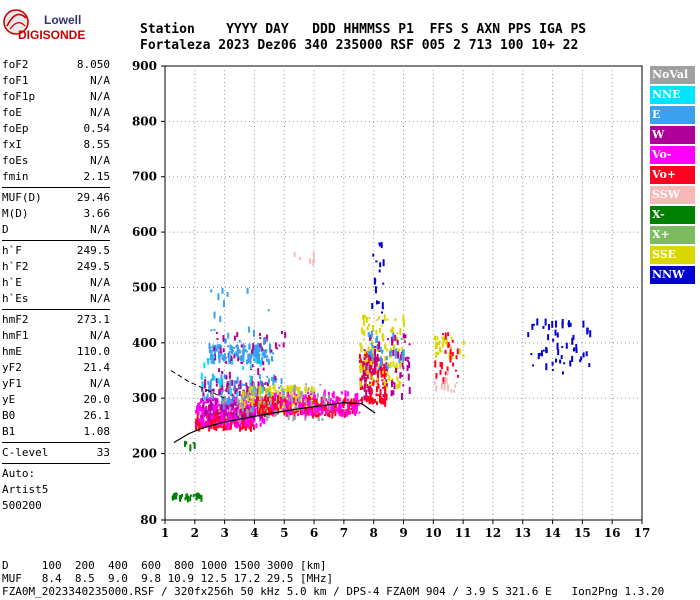 Image resolution: width=700 pixels, height=600 pixels. Describe the element at coordinates (9, 431) in the screenshot. I see `parameter-label: B1` at that location.